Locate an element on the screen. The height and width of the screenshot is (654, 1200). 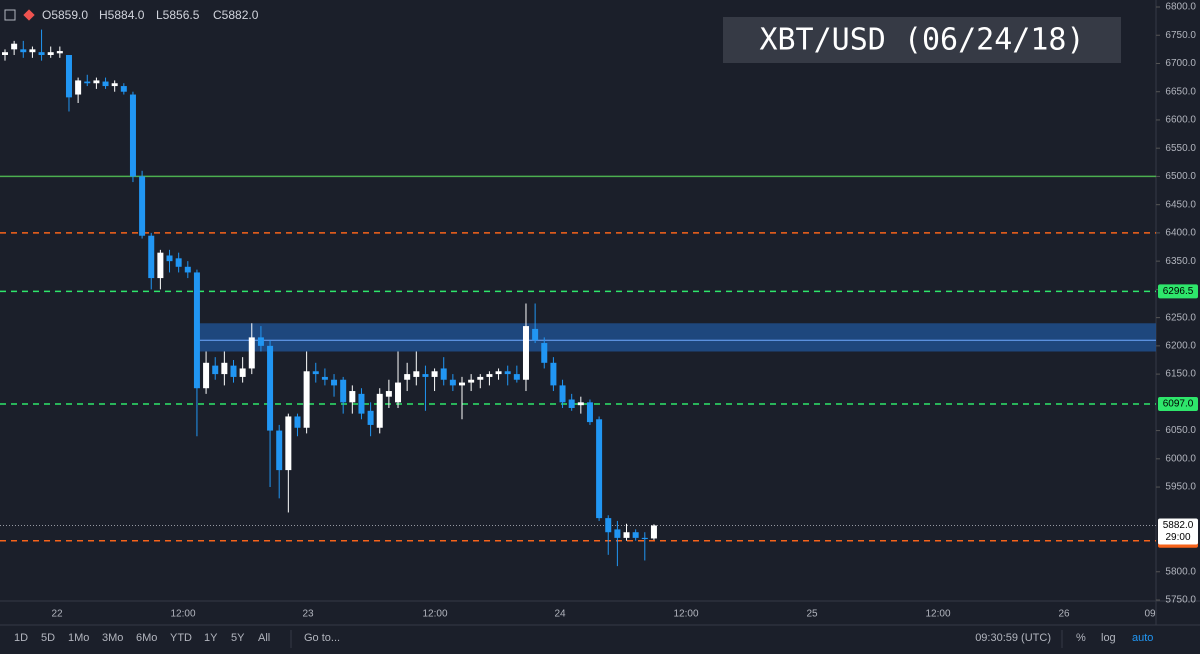
range-button: 5D is located at coordinates (48, 638).